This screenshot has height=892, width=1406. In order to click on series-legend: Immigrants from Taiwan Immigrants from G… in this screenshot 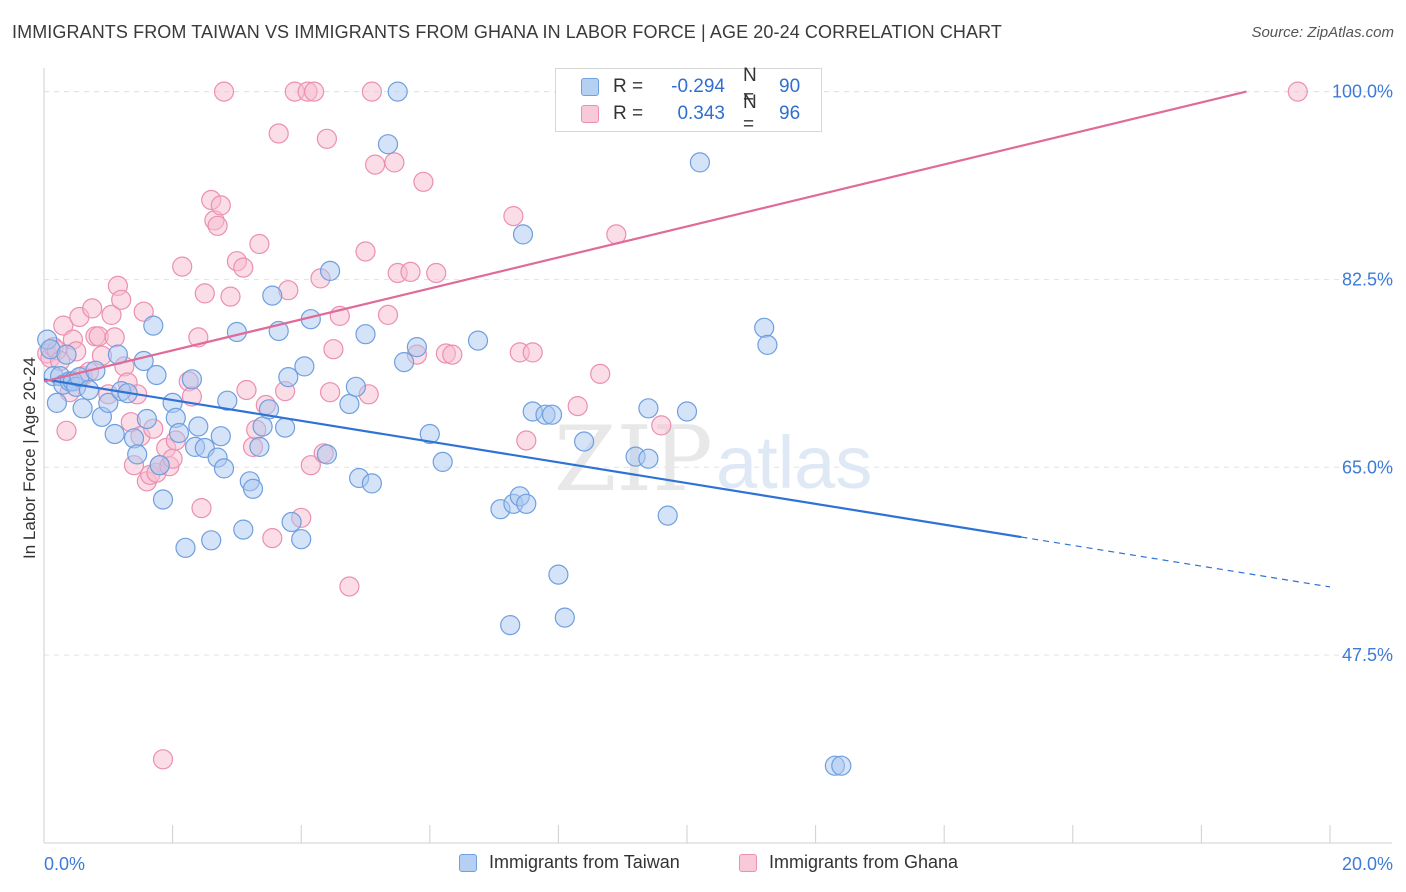, I will do `click(703, 864)`.